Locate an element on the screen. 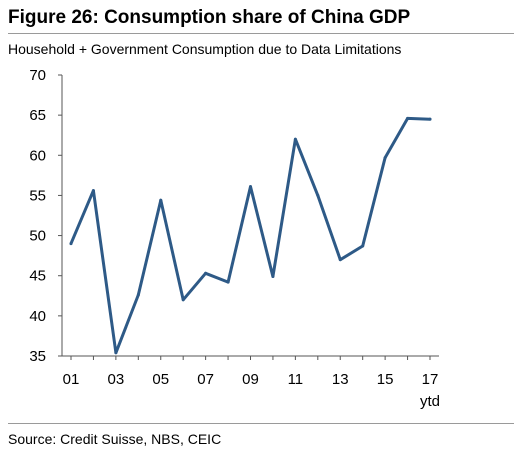  y-tick-label: 60 is located at coordinates (37, 155).